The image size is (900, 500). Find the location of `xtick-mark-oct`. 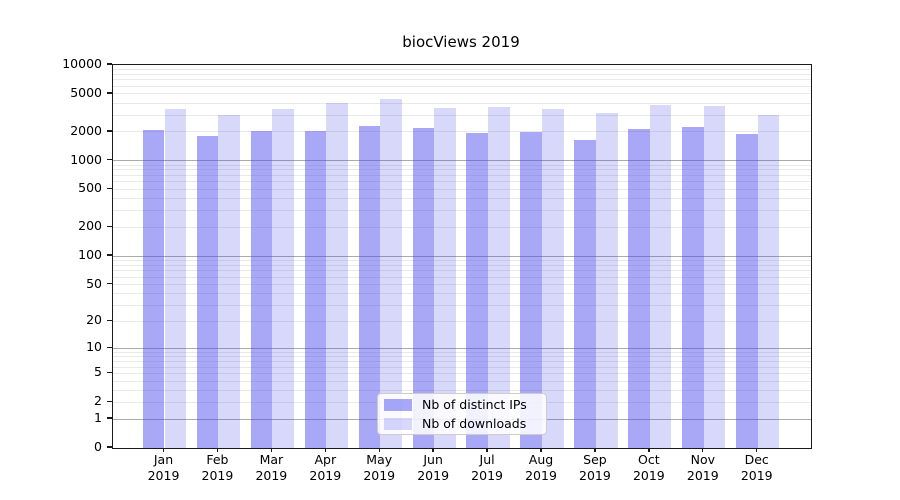

xtick-mark-oct is located at coordinates (649, 450).